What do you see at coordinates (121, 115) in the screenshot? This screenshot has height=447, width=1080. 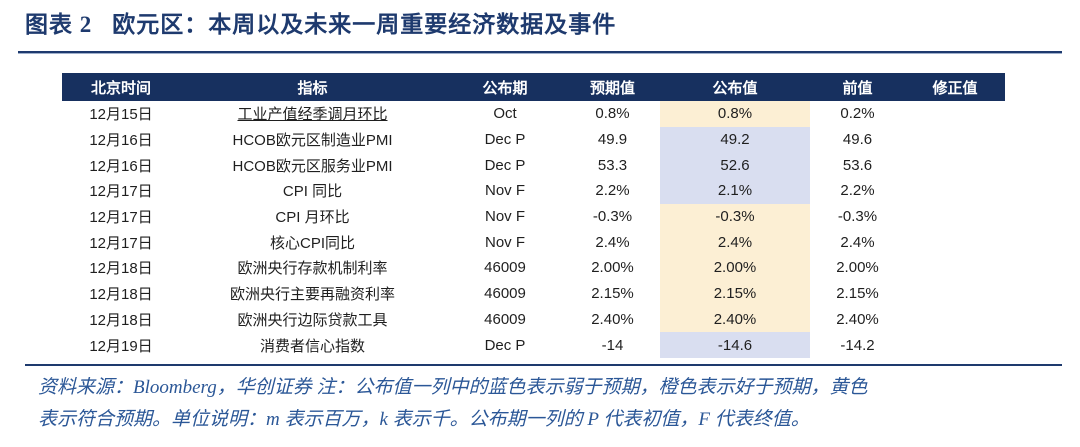 I see `cell-time: 12月15日` at bounding box center [121, 115].